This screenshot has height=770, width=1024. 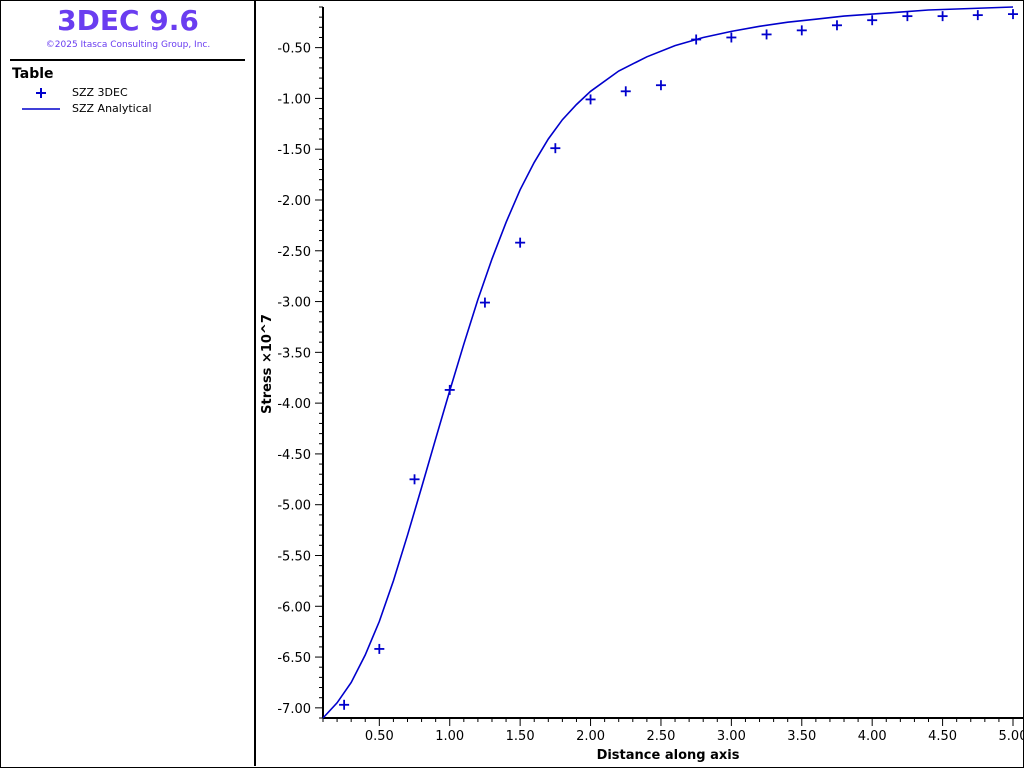 What do you see at coordinates (801, 736) in the screenshot?
I see `x-tick-label: 3.50` at bounding box center [801, 736].